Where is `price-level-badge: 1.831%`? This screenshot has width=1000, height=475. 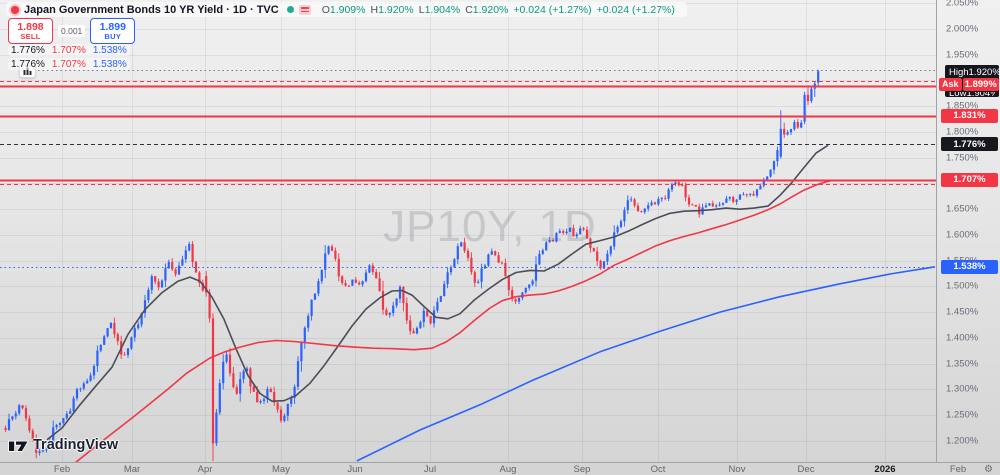
price-level-badge: 1.831% is located at coordinates (969, 115).